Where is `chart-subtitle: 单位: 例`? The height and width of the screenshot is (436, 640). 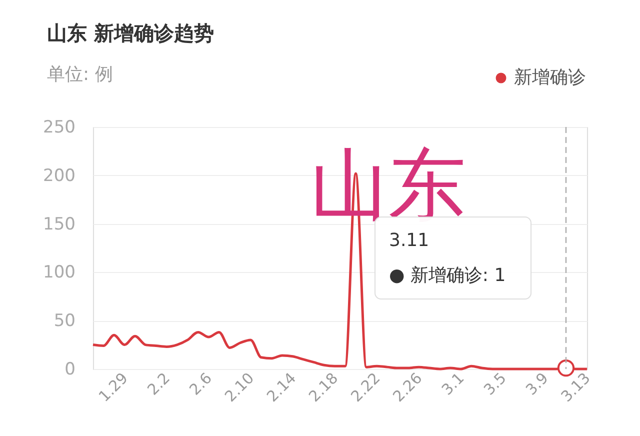 chart-subtitle: 单位: 例 is located at coordinates (80, 74).